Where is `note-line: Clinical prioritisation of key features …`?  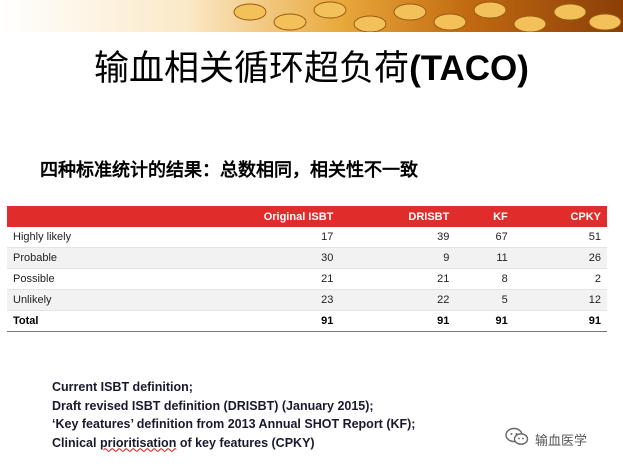
note-line: Clinical prioritisation of key features … is located at coordinates (233, 443).